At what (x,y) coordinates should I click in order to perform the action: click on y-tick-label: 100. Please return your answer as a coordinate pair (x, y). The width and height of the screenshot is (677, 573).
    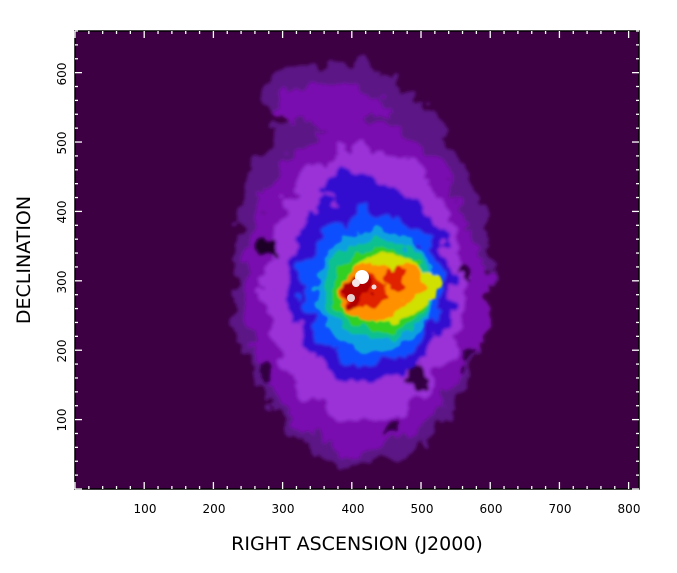
    Looking at the image, I should click on (62, 420).